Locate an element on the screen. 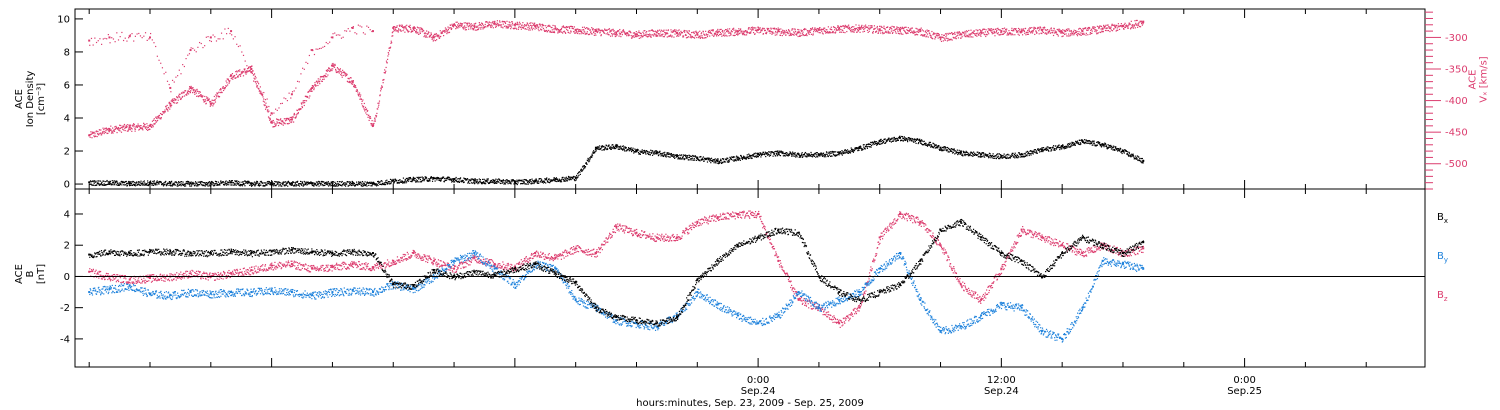 The height and width of the screenshot is (410, 1500). vx-upper-point is located at coordinates (271, 113).